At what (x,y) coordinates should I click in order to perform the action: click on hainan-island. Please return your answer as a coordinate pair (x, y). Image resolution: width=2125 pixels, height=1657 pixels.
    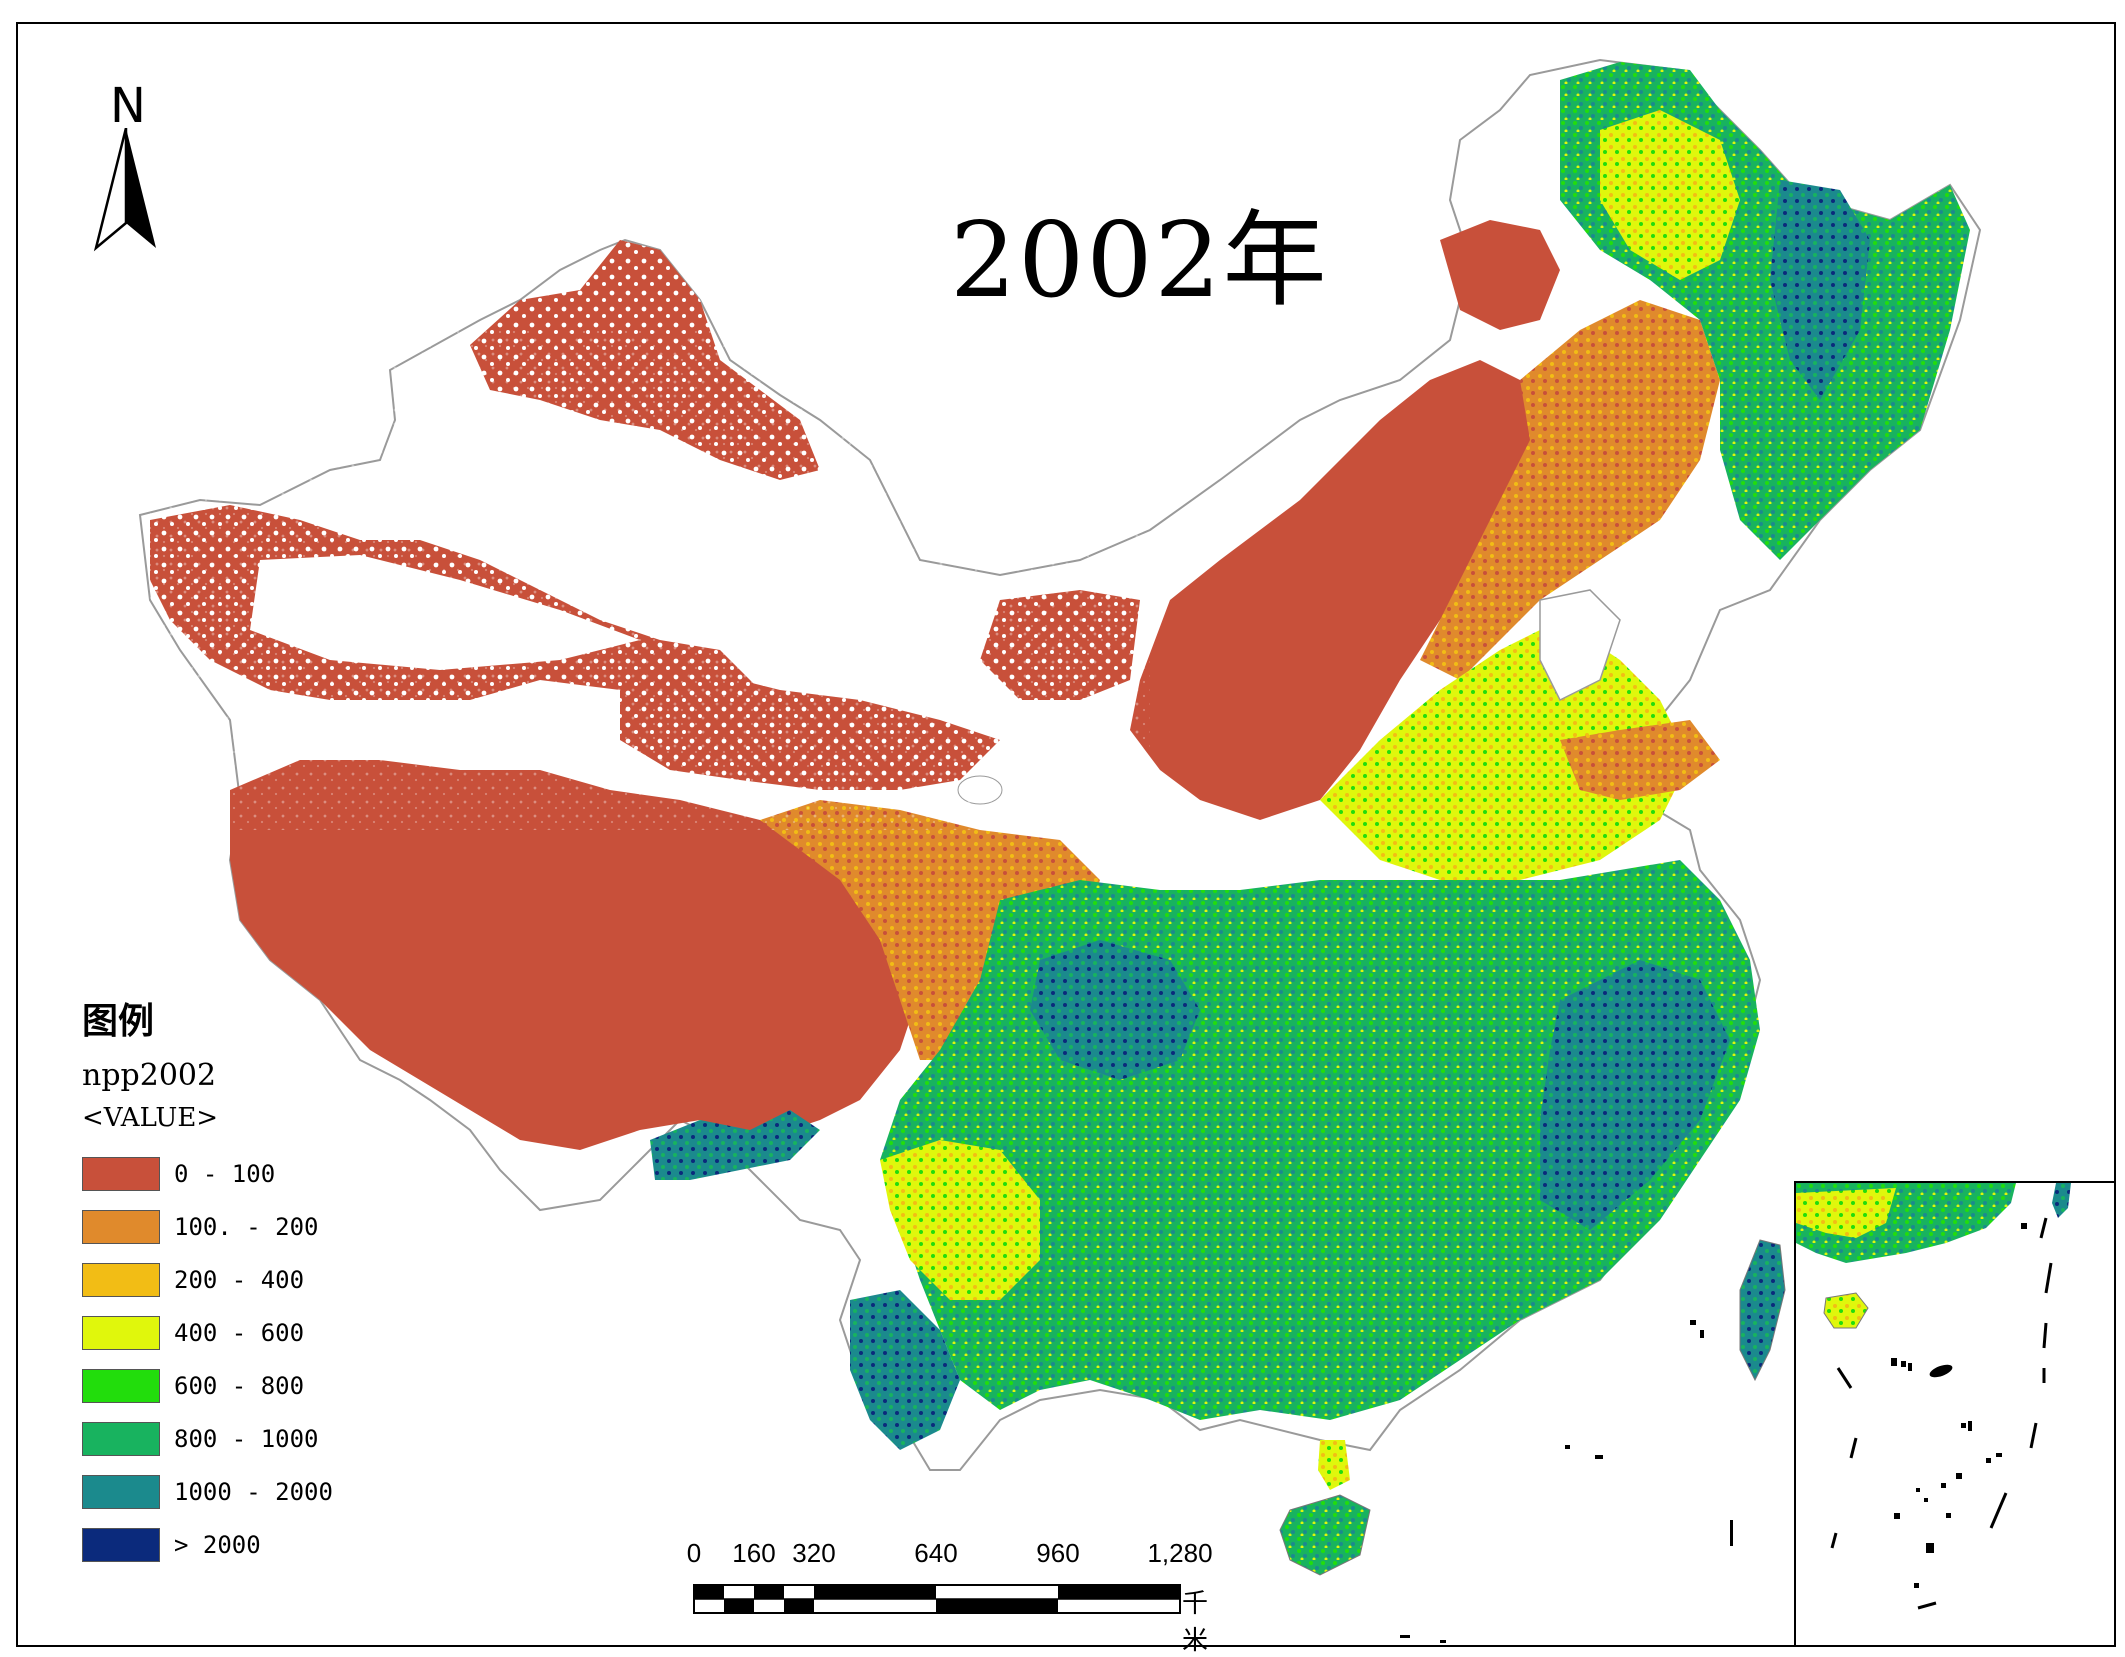
    Looking at the image, I should click on (1325, 1535).